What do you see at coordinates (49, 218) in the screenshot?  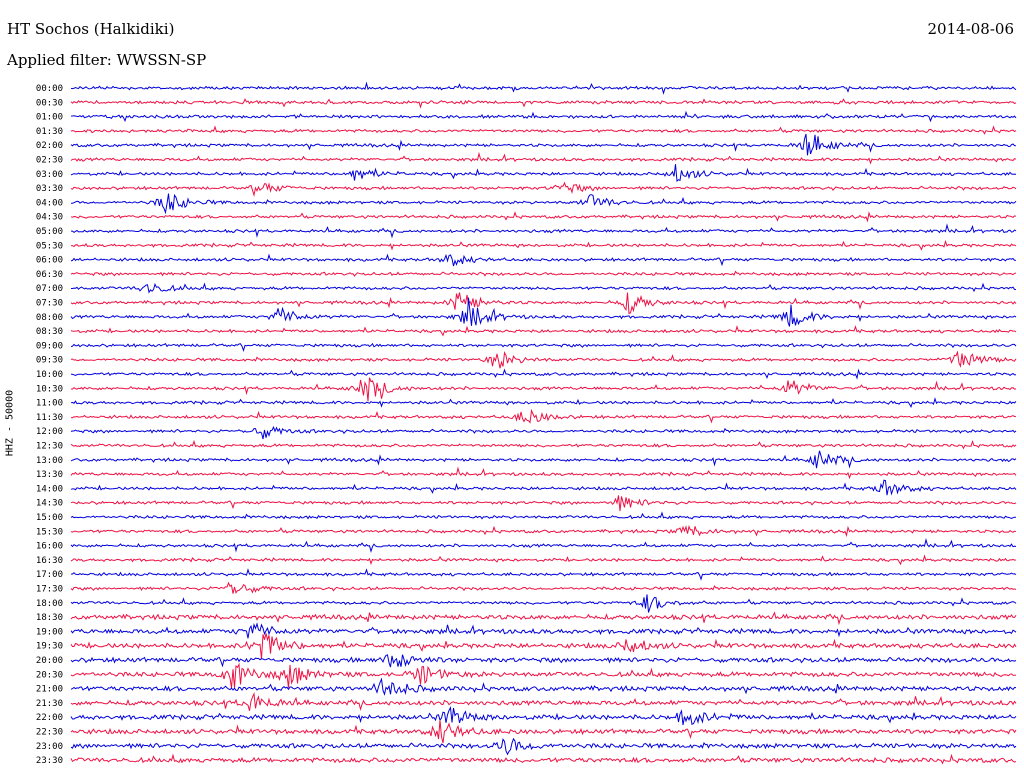 I see `time-label: 04:30` at bounding box center [49, 218].